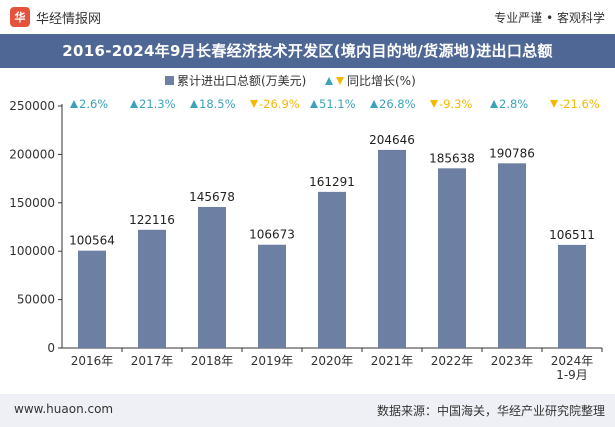 The image size is (615, 427). What do you see at coordinates (340, 81) in the screenshot?
I see `legend-down-triangle-icon` at bounding box center [340, 81].